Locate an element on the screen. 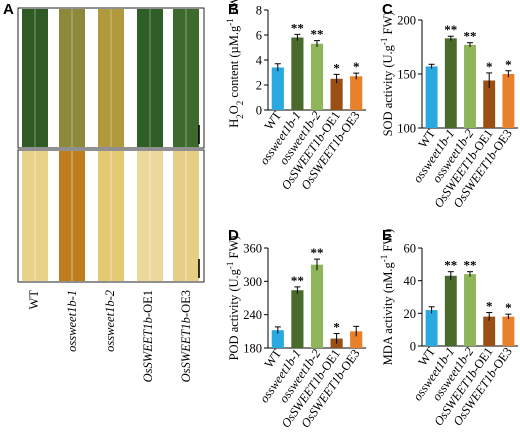  y-tick-label: 360 is located at coordinates (252, 249).